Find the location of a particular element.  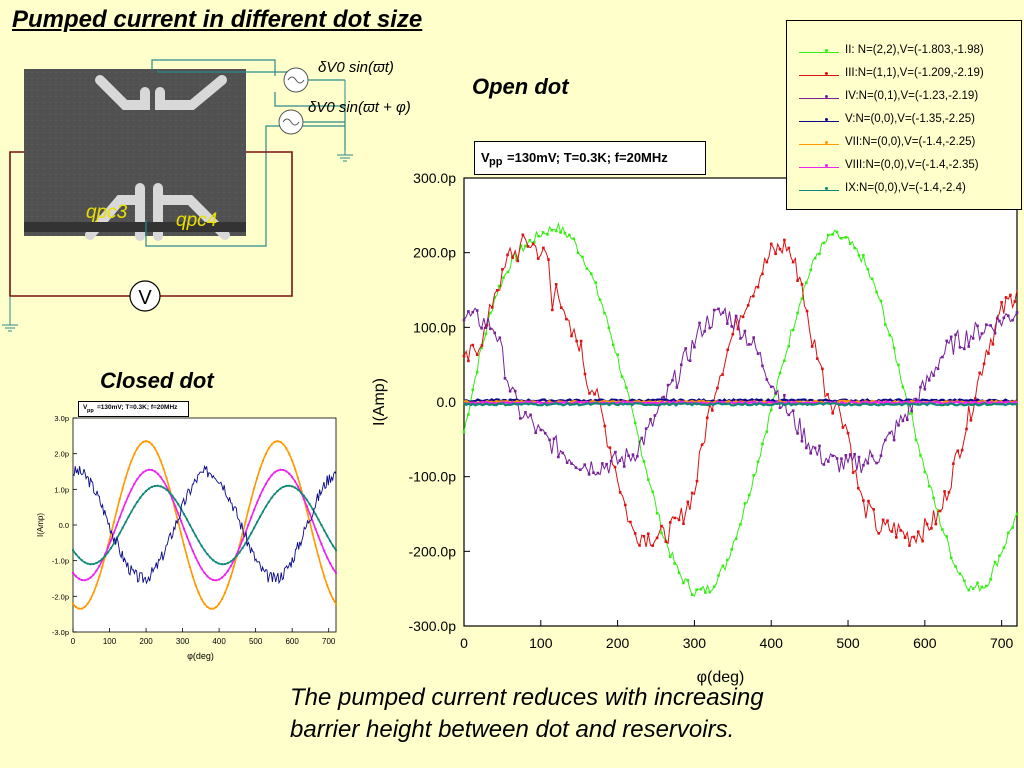

measurement-wires is located at coordinates (151, 224).